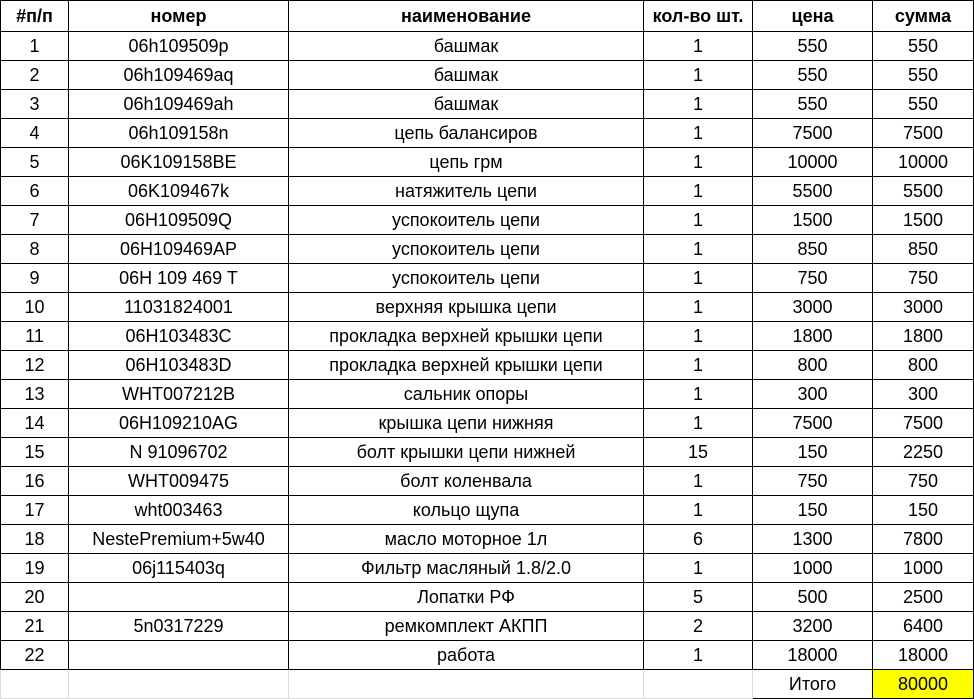  I want to click on cell-price: 18000, so click(812, 655).